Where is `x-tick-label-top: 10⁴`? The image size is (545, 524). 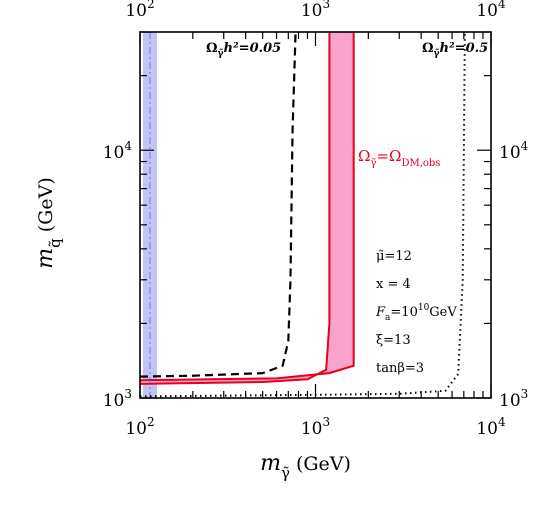 x-tick-label-top: 10⁴ is located at coordinates (491, 10).